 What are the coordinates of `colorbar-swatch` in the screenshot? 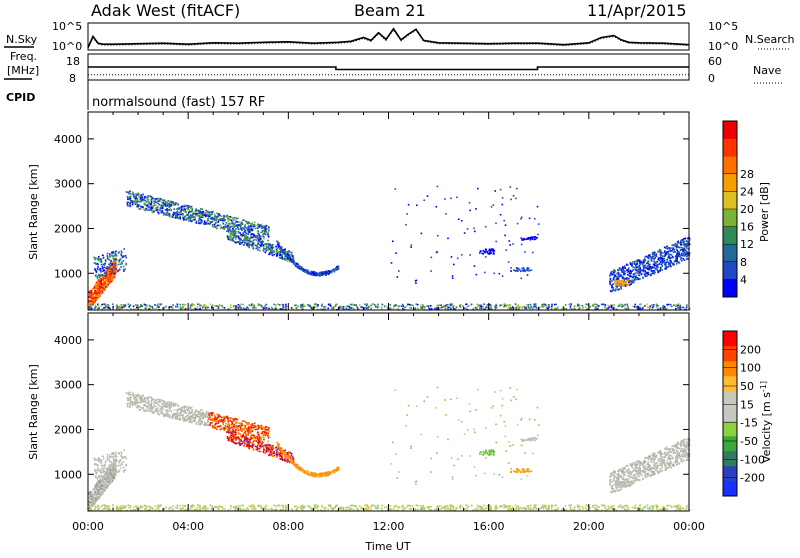 It's located at (730, 130).